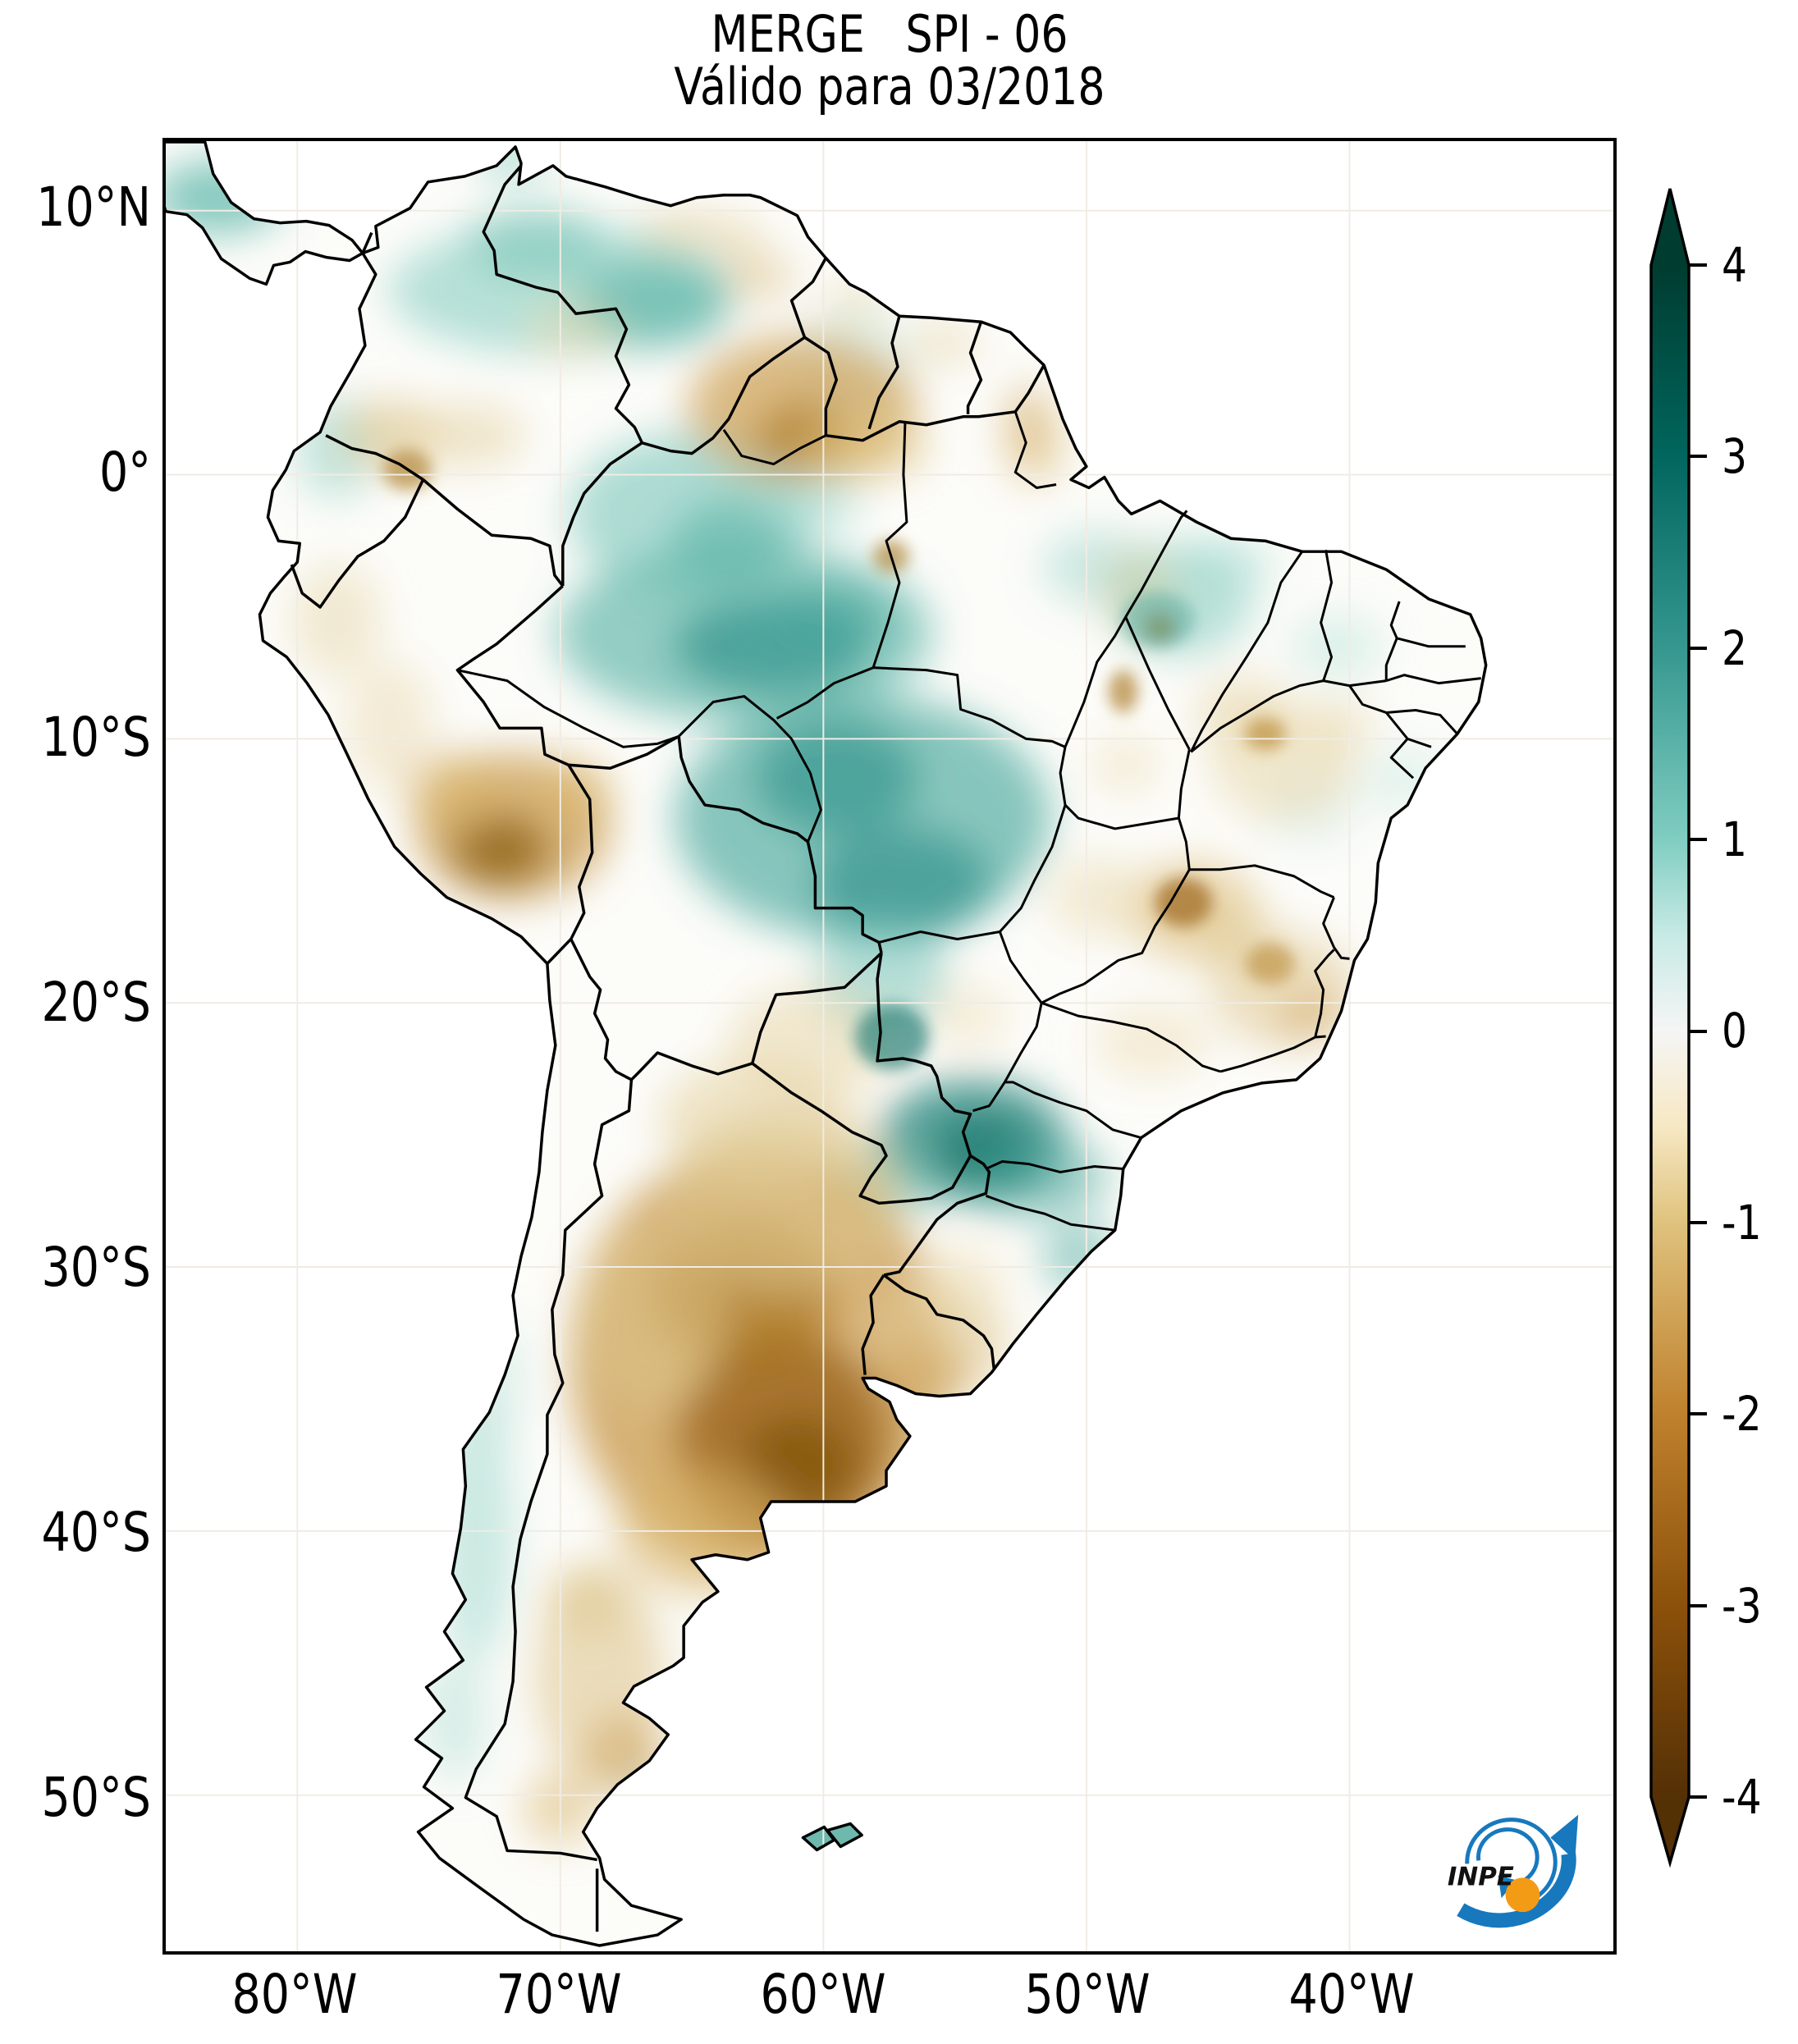 This screenshot has height=2044, width=1798. I want to click on x-tick-label-40w: 40°W, so click(1351, 1995).